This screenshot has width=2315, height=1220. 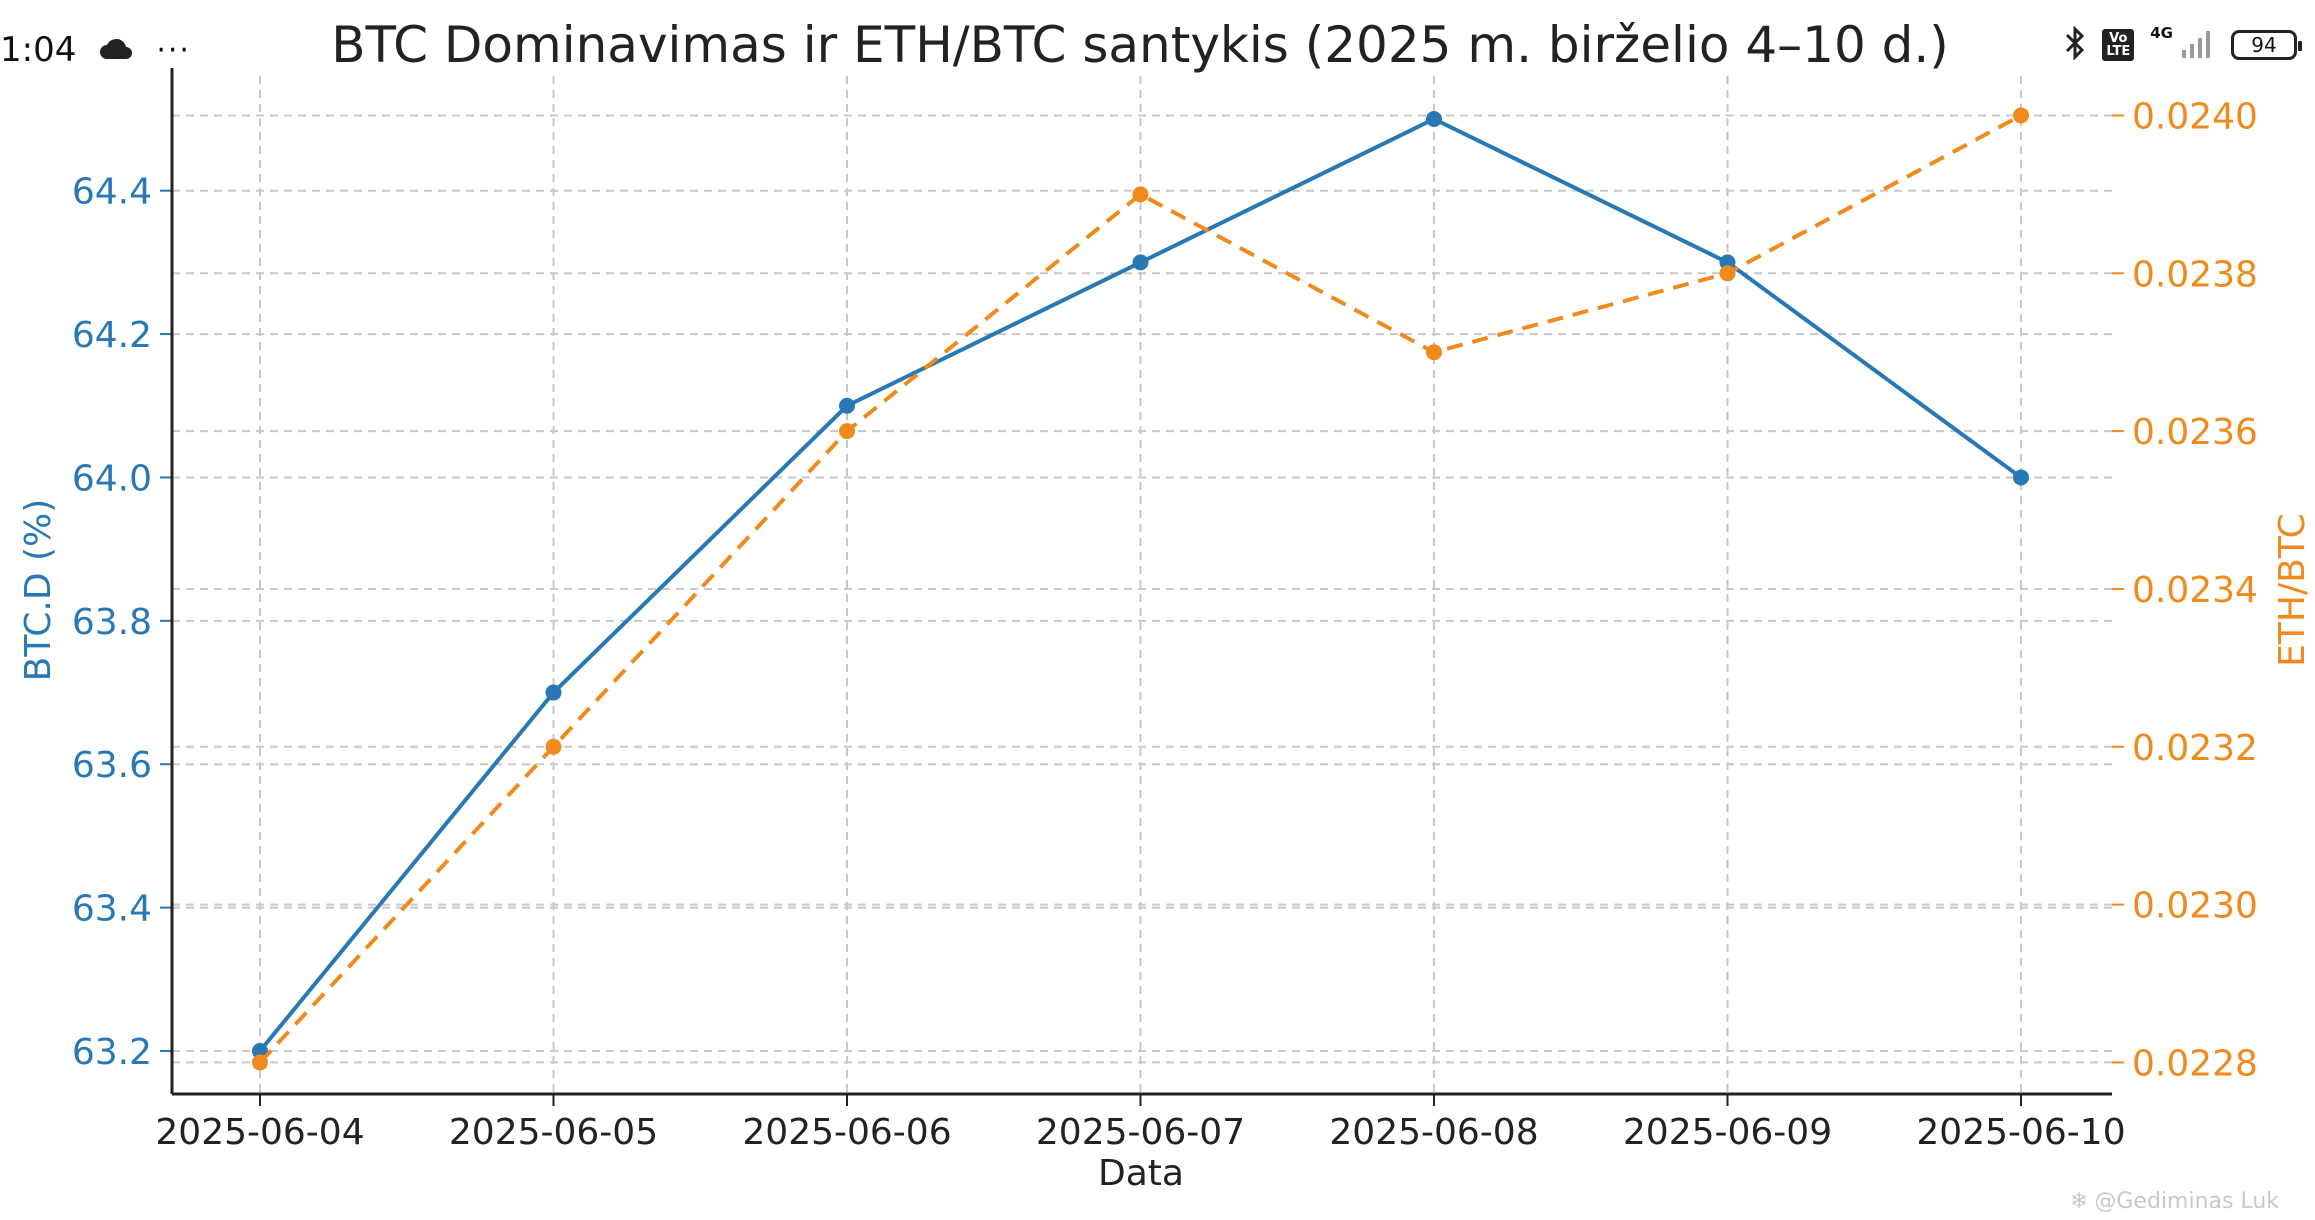 I want to click on x-tick-label: 2025-06-09, so click(x=1727, y=1132).